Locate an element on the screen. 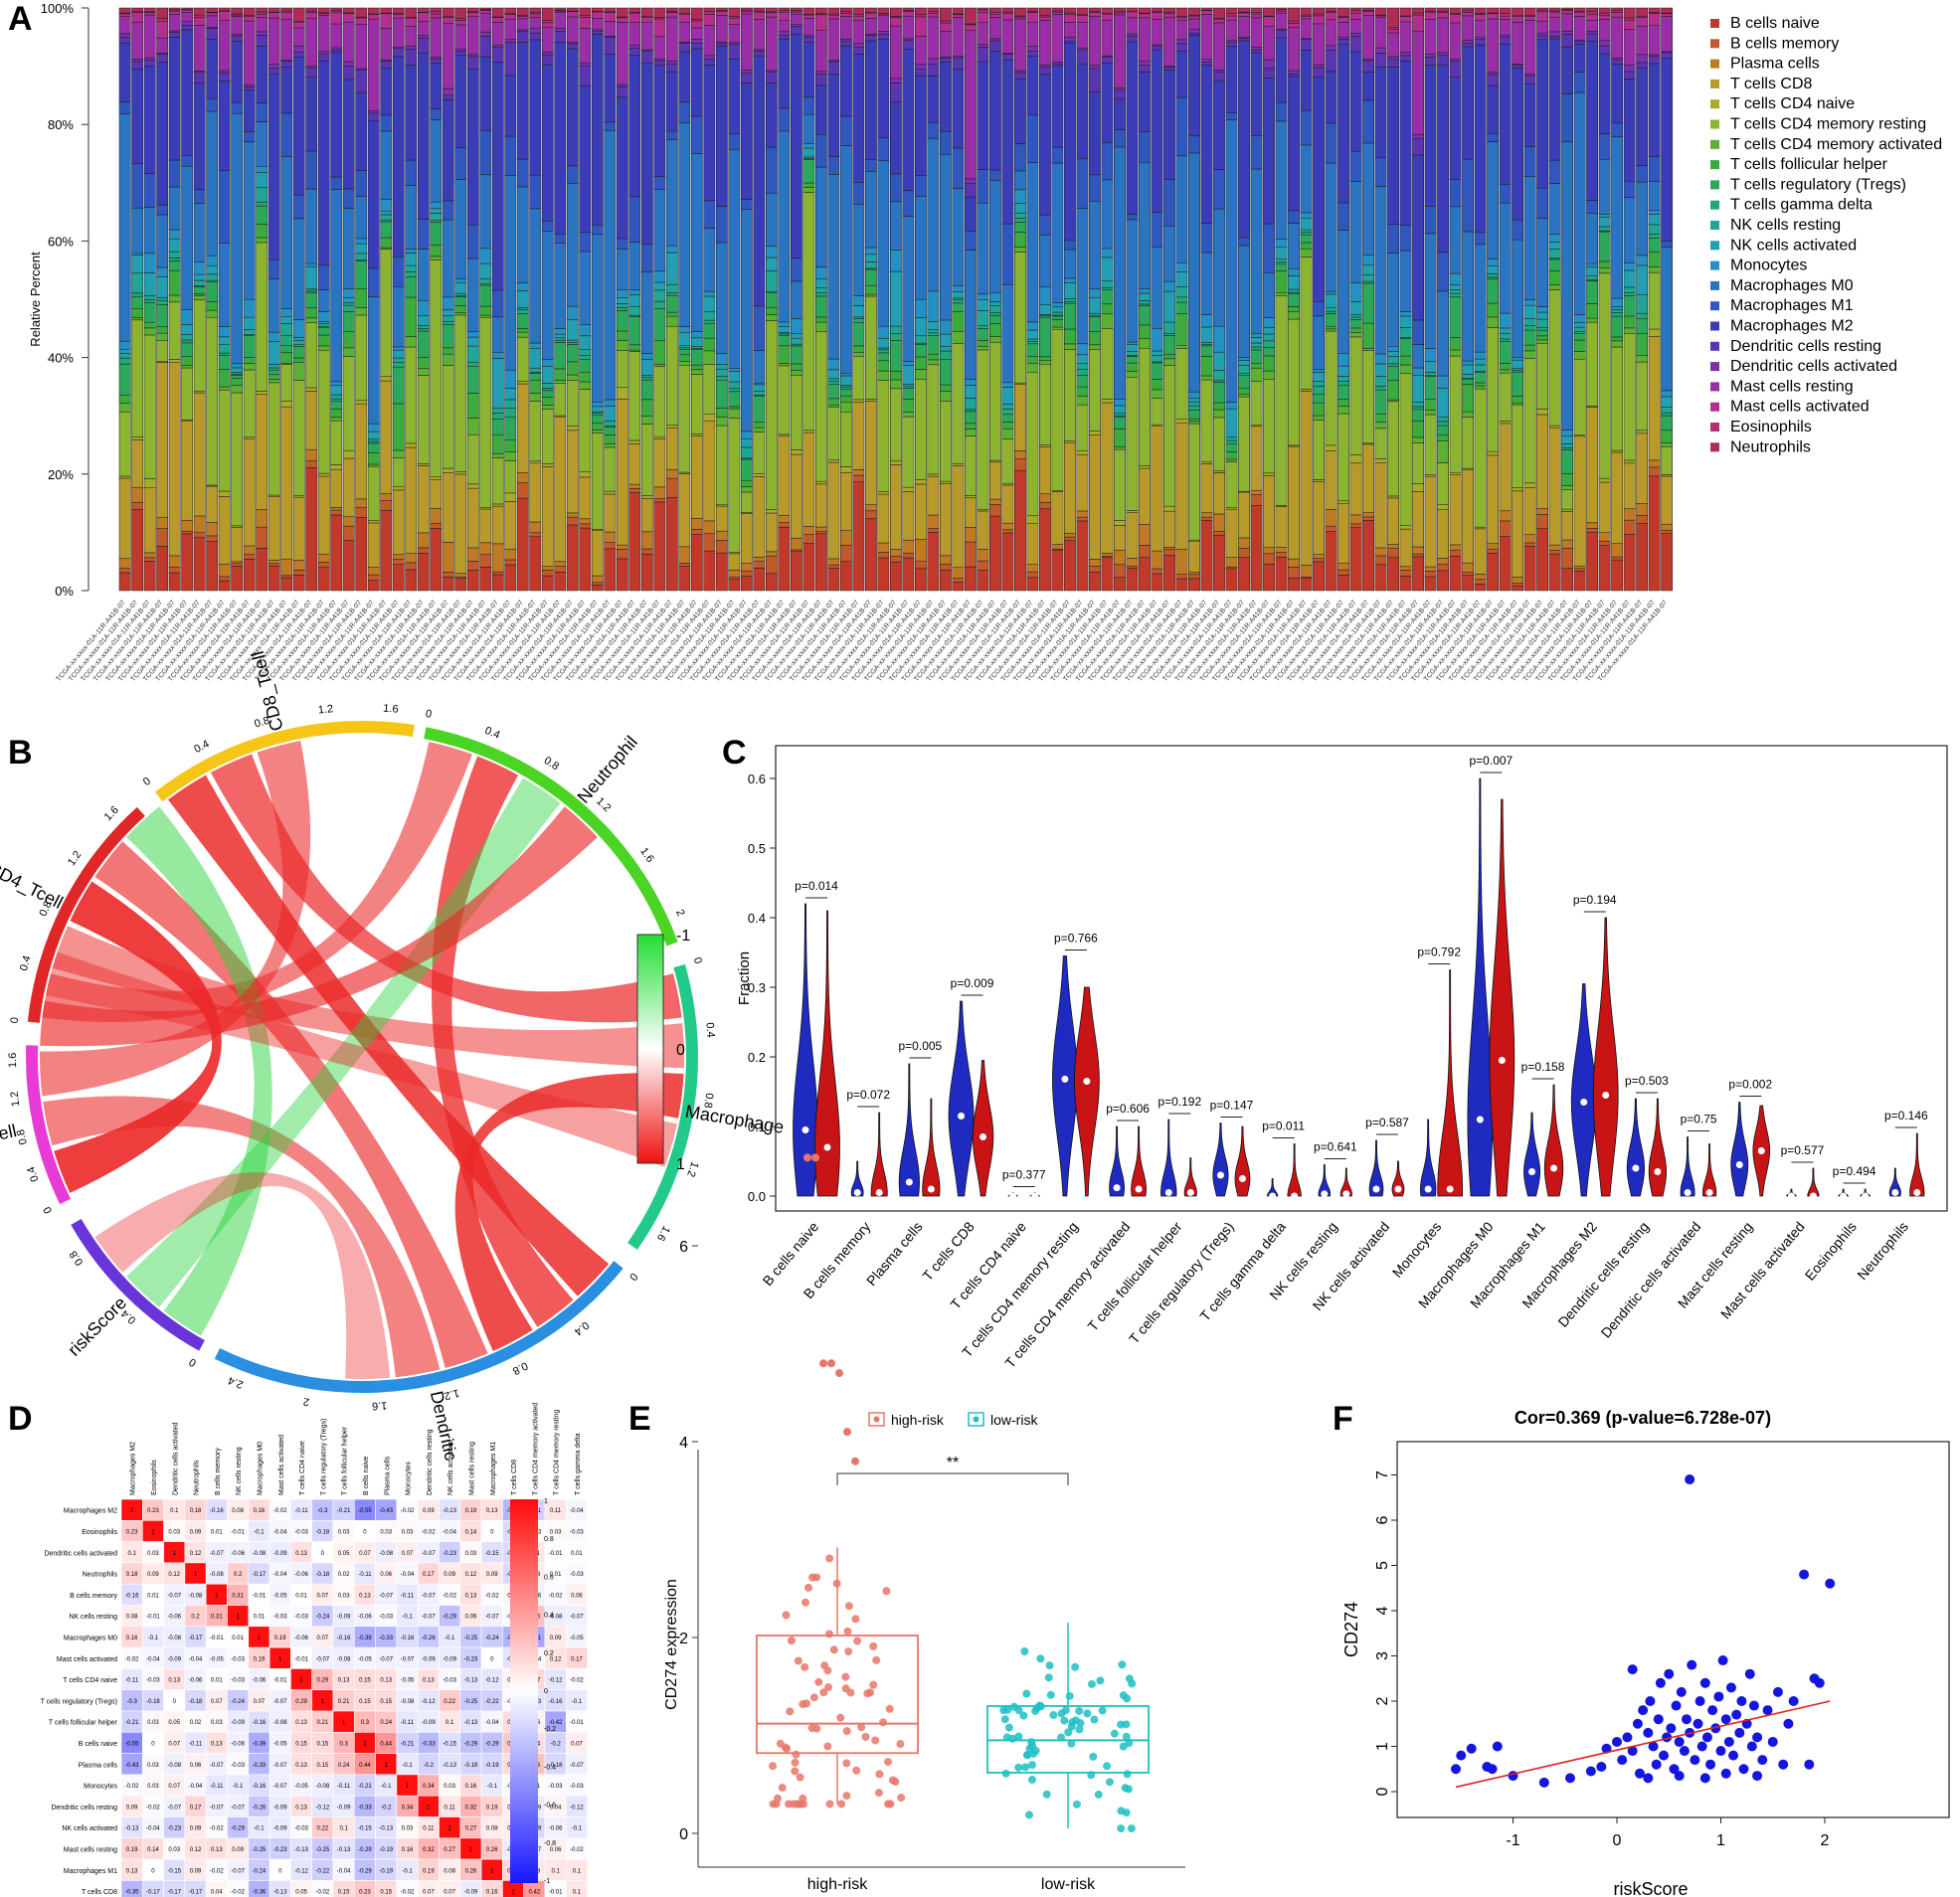 This screenshot has height=1897, width=1960. heatmap-cell-value: 0.18 is located at coordinates (132, 1575).